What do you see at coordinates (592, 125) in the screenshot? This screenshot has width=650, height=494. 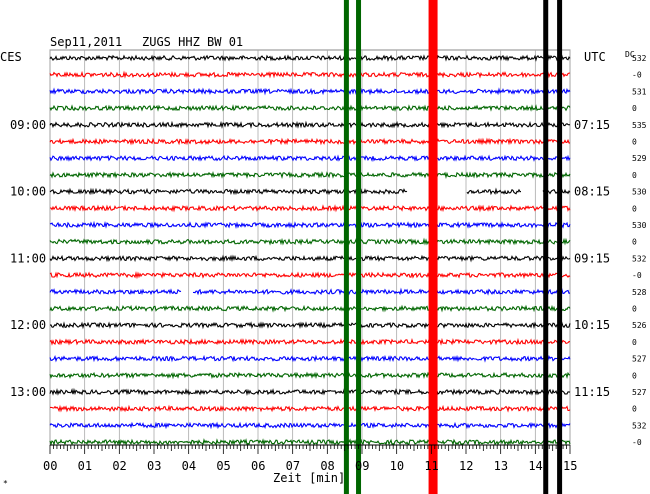 I see `right-time-label: 07:15` at bounding box center [592, 125].